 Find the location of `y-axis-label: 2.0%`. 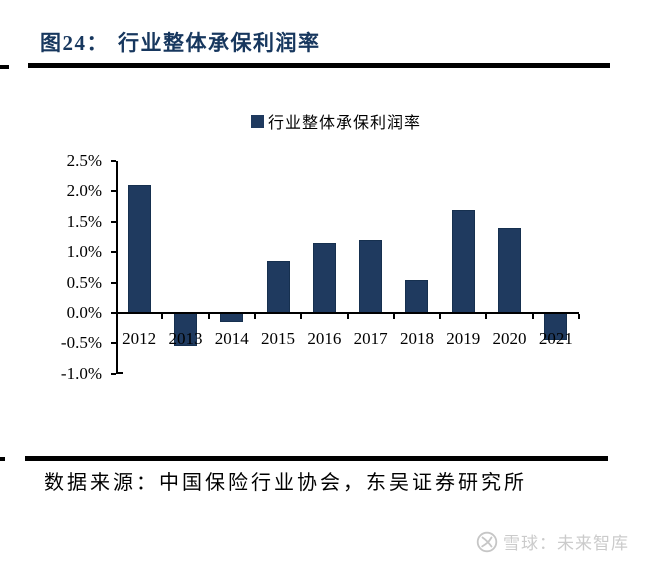

y-axis-label: 2.0% is located at coordinates (84, 191).